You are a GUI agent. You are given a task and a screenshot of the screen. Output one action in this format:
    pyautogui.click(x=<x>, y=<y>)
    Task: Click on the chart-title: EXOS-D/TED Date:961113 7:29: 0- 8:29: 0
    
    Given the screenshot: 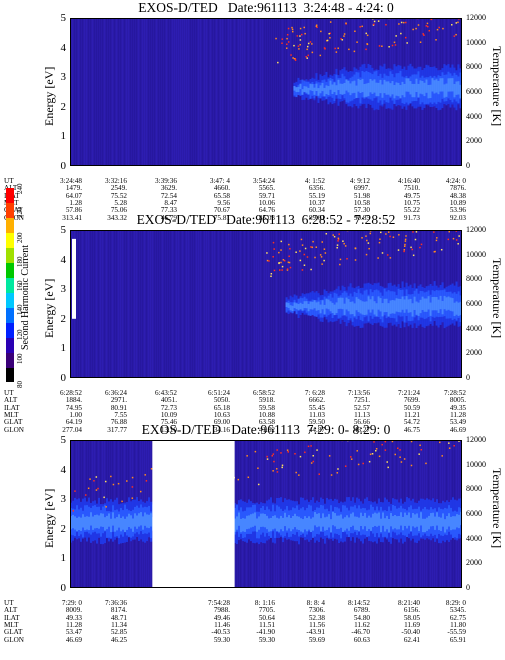 What is the action you would take?
    pyautogui.click(x=266, y=430)
    